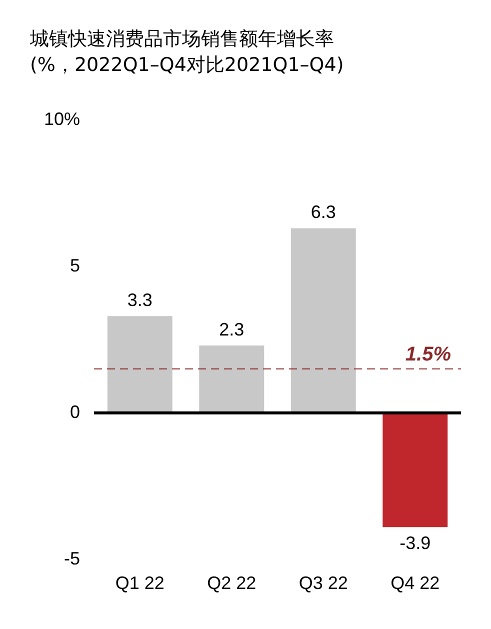 The image size is (491, 629). I want to click on ref-line-label: 1.5%, so click(428, 354).